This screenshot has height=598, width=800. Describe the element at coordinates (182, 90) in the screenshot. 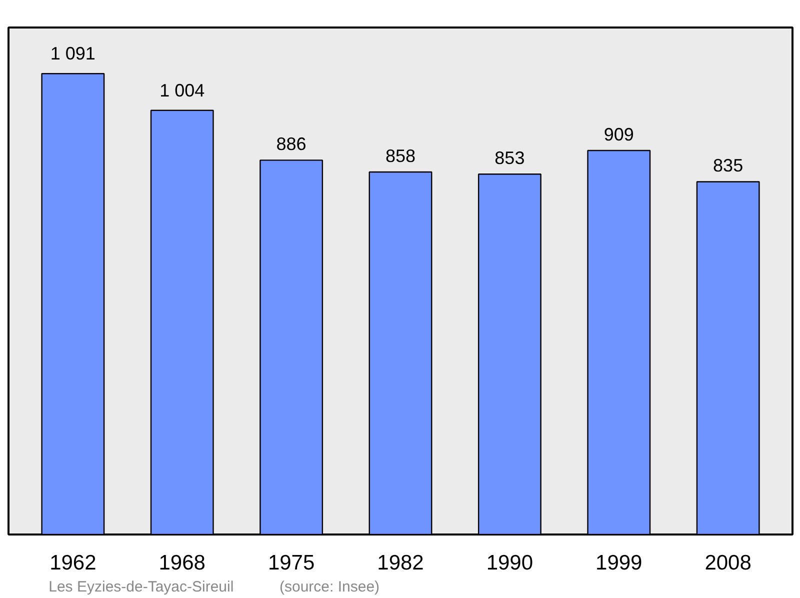

I see `data-label: 1 004` at that location.